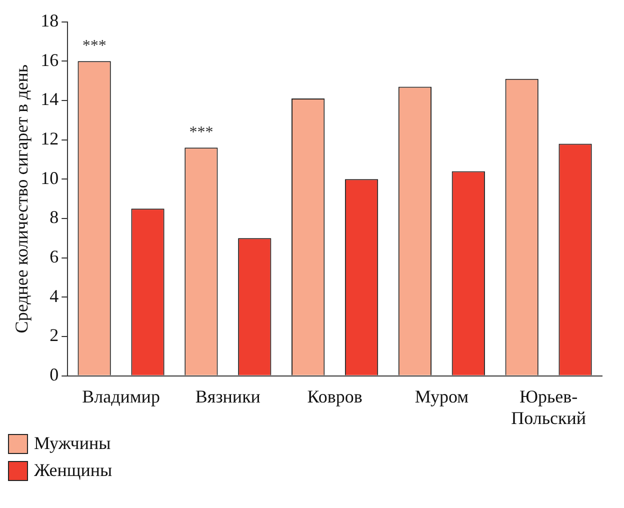 The height and width of the screenshot is (508, 624). What do you see at coordinates (22, 199) in the screenshot?
I see `y-axis-title: Среднее количество сигарет в день` at bounding box center [22, 199].